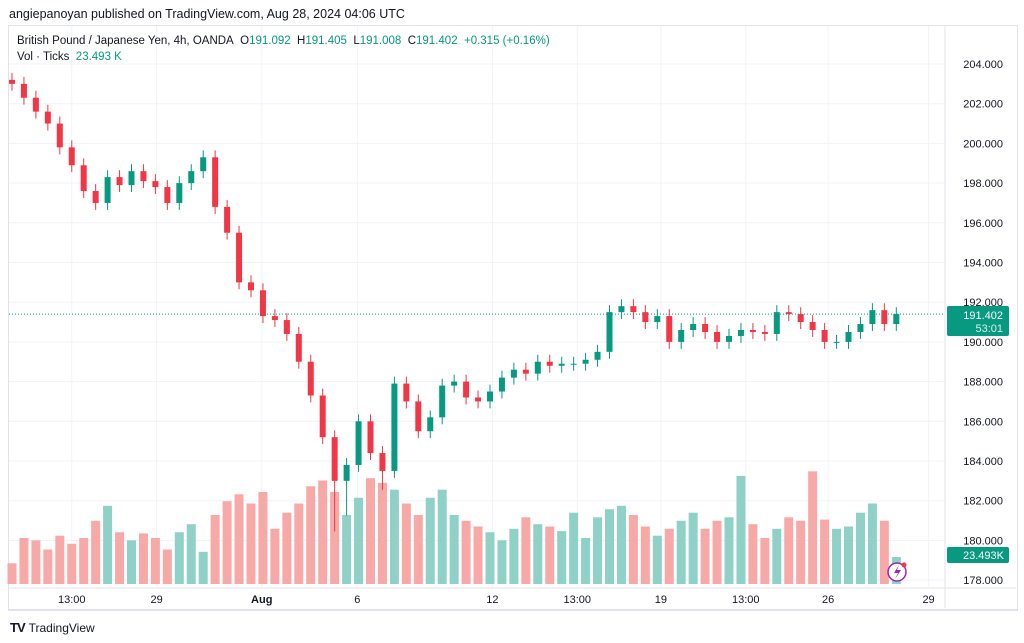 The width and height of the screenshot is (1024, 643). I want to click on y-tick-label: 200.000, so click(983, 144).